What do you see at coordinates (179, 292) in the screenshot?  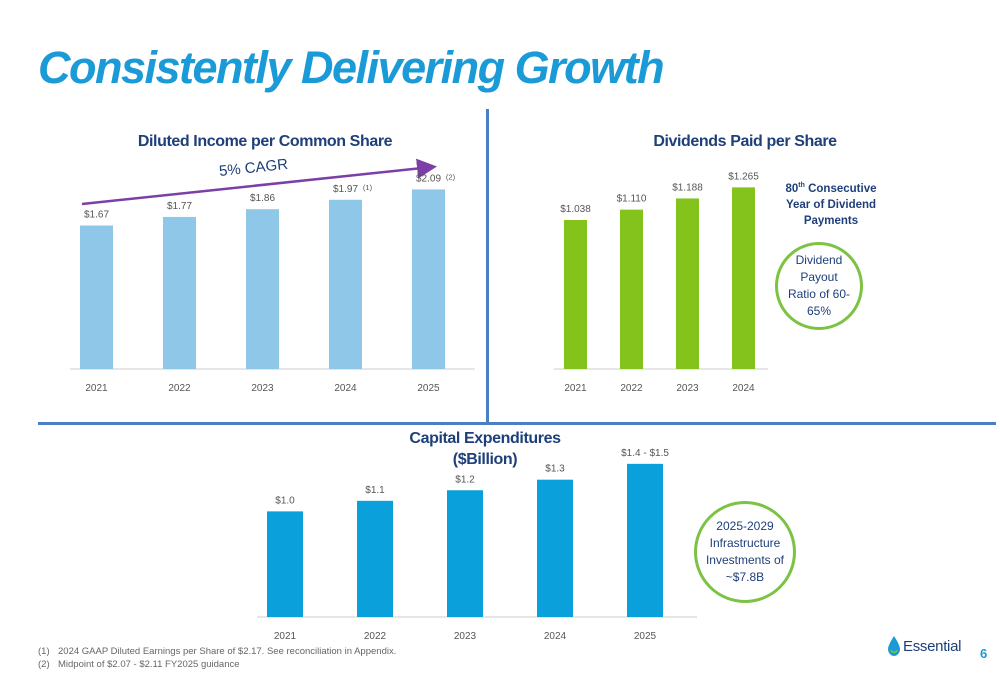 I see `eps-bar-2022` at bounding box center [179, 292].